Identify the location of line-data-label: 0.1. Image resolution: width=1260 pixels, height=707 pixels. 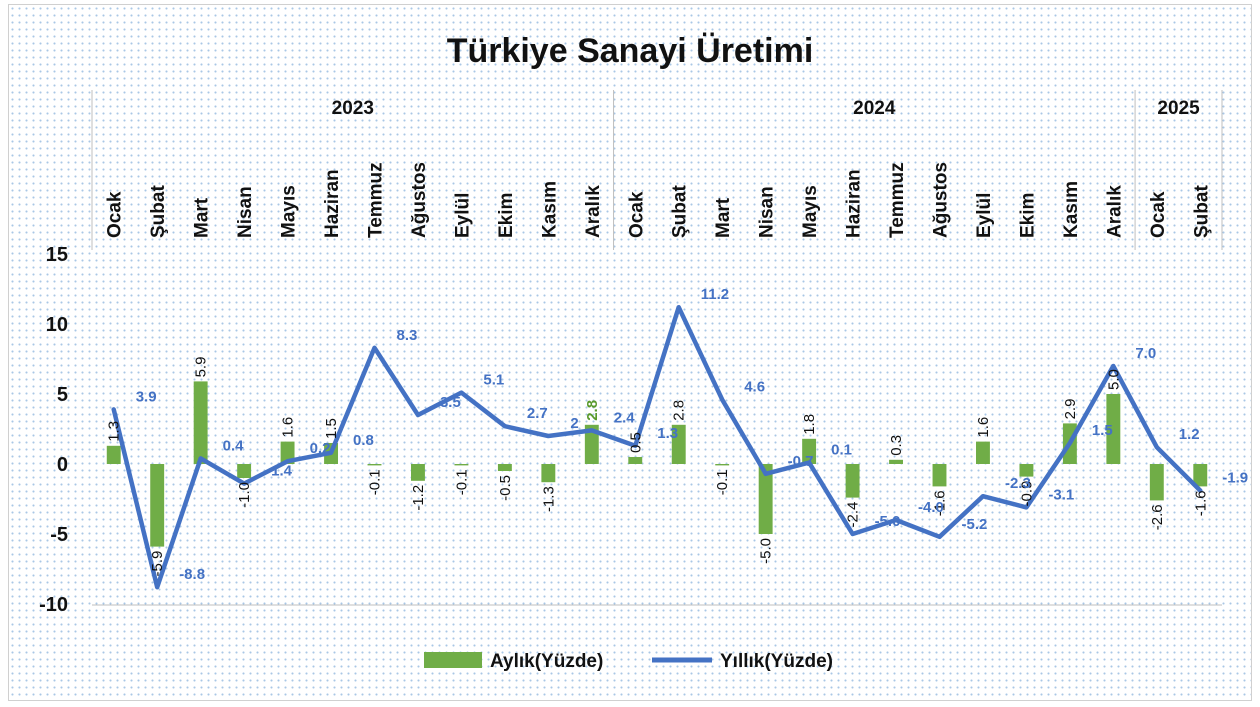
(841, 450).